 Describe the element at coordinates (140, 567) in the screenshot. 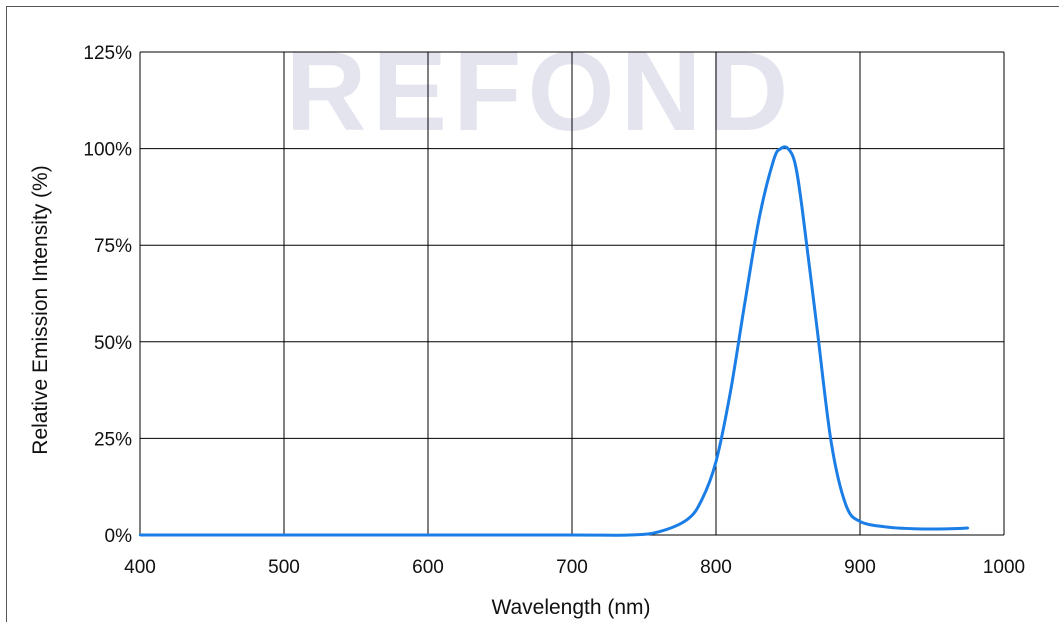

I see `x-tick-label: 400` at that location.